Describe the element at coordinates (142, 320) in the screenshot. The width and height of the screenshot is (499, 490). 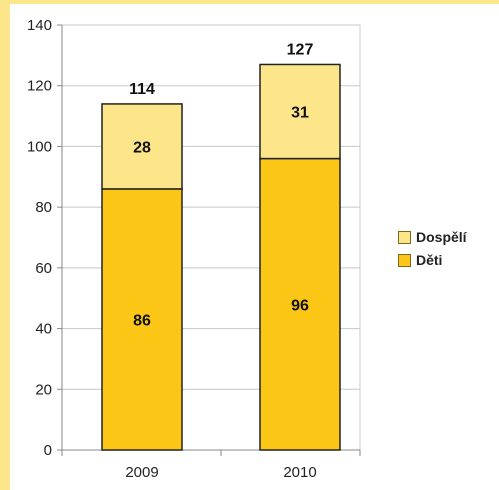
I see `data-label-children-2009: 86` at that location.